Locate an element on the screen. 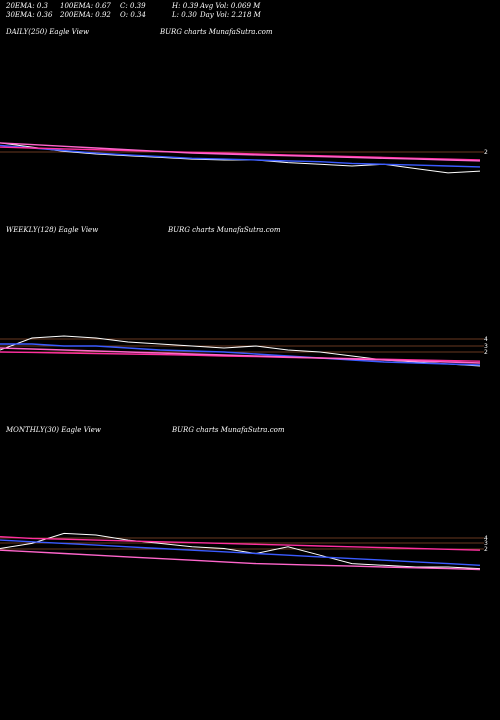  monthly-panel-label: MONTHLY(30) Eagle View is located at coordinates (53, 430).